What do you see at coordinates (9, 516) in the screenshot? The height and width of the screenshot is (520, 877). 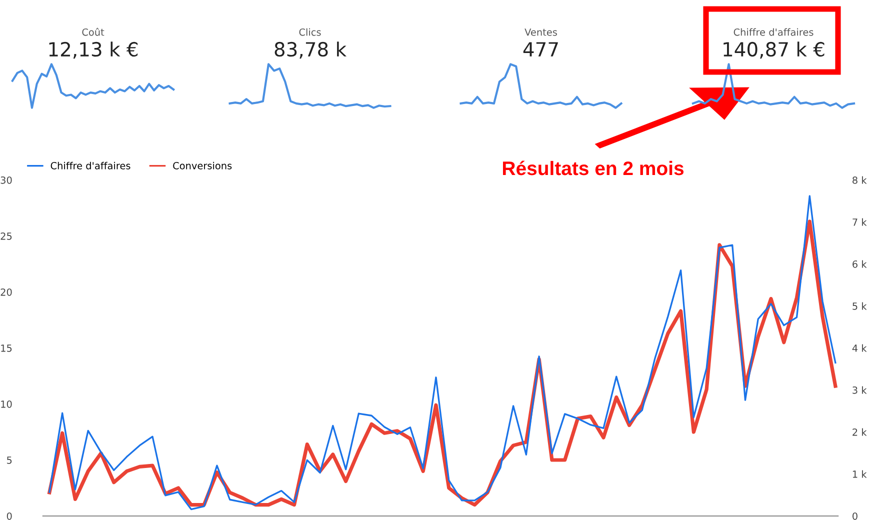 I see `y-tick-label: 0` at bounding box center [9, 516].